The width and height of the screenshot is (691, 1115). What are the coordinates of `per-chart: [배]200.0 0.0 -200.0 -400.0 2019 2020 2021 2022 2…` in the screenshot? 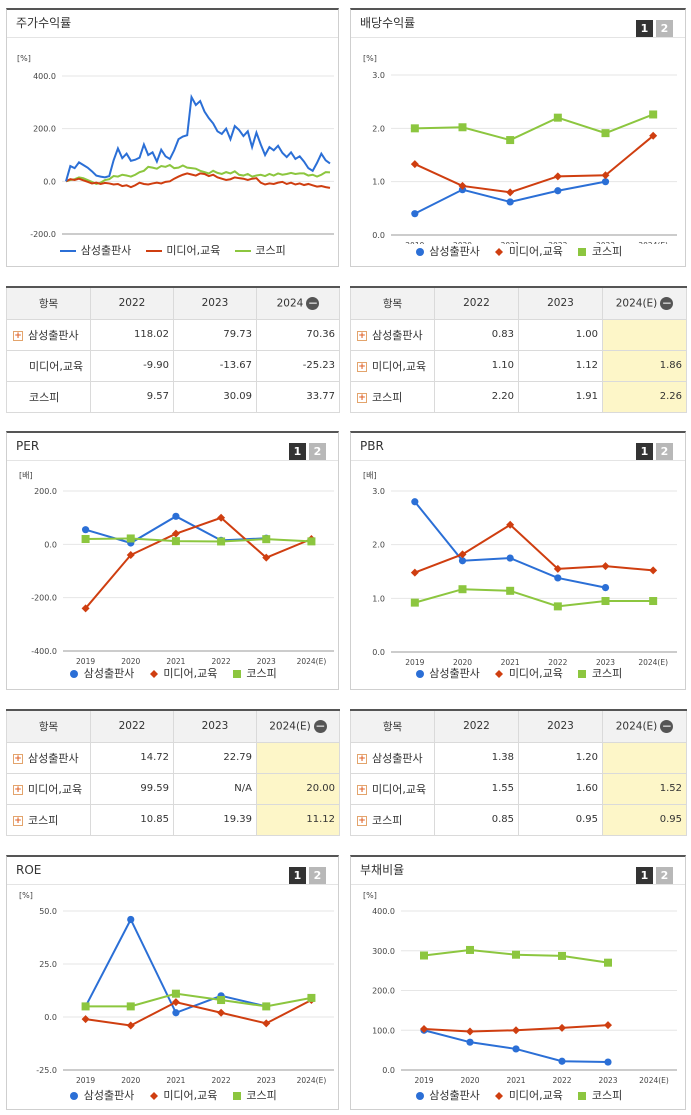 It's located at (176, 568).